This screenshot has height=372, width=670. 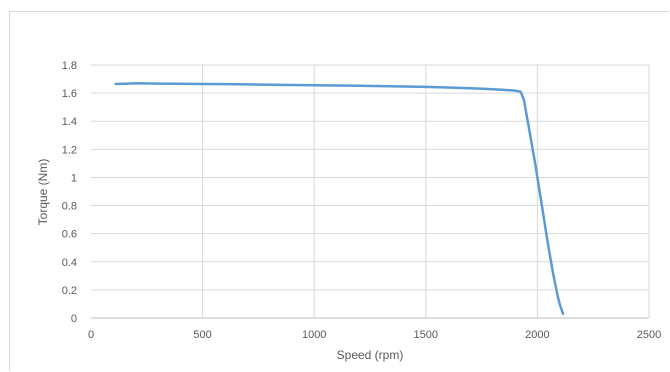 What do you see at coordinates (69, 150) in the screenshot?
I see `y-tick-label: 1.2` at bounding box center [69, 150].